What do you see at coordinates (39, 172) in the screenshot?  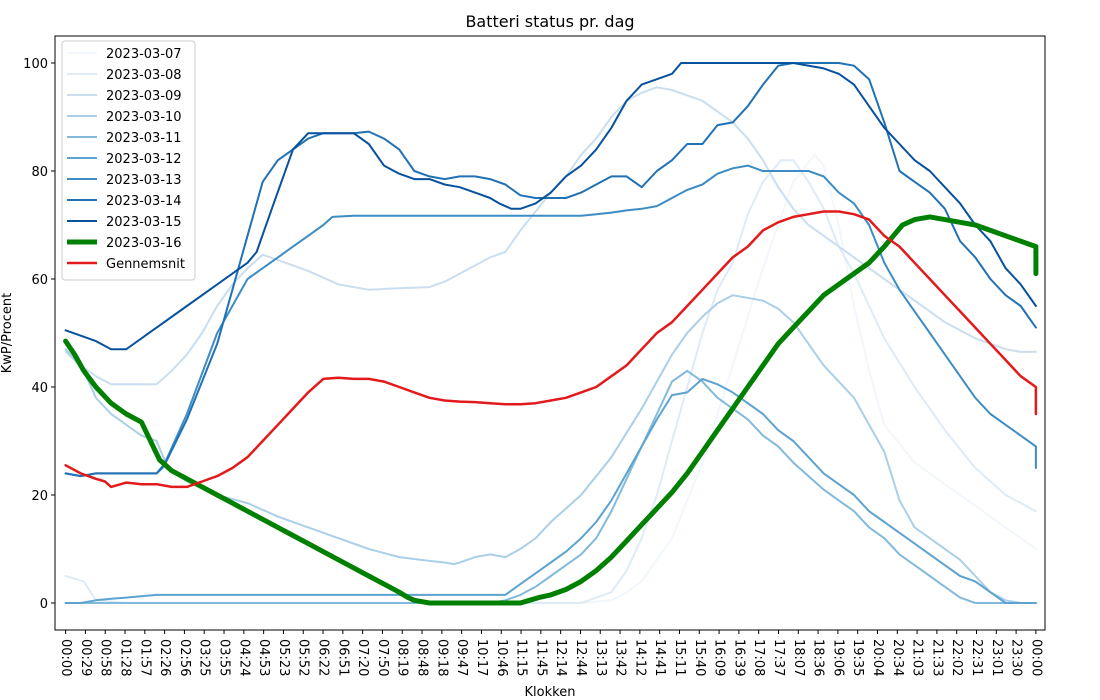 I see `y-tick-label: 80` at bounding box center [39, 172].